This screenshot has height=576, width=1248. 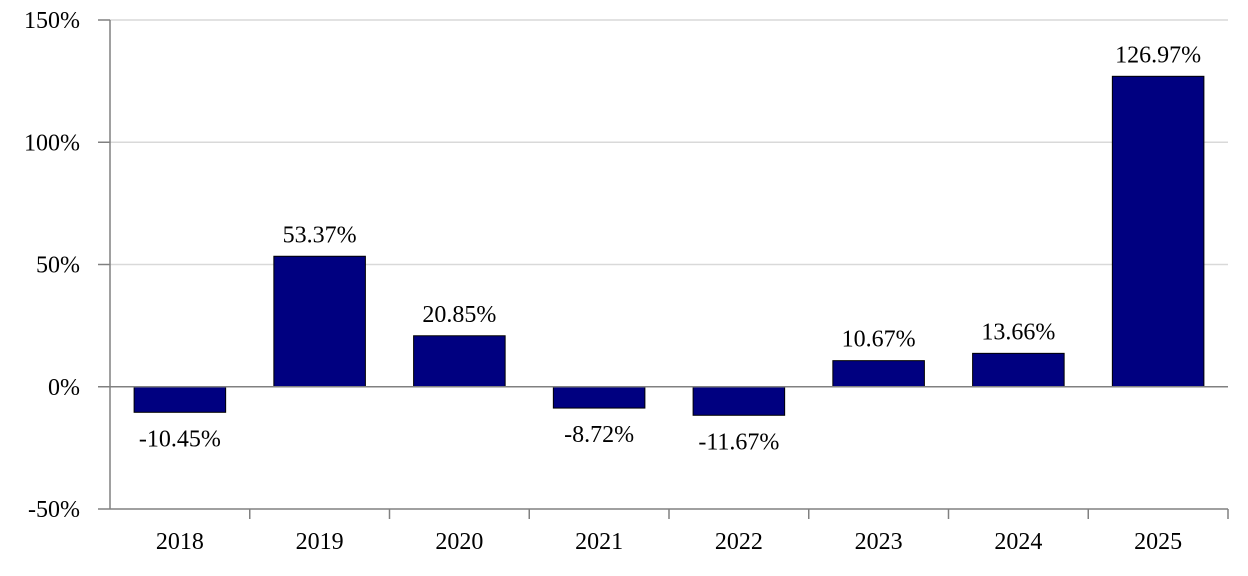 I want to click on x-tick-label: 2025, so click(x=1158, y=542).